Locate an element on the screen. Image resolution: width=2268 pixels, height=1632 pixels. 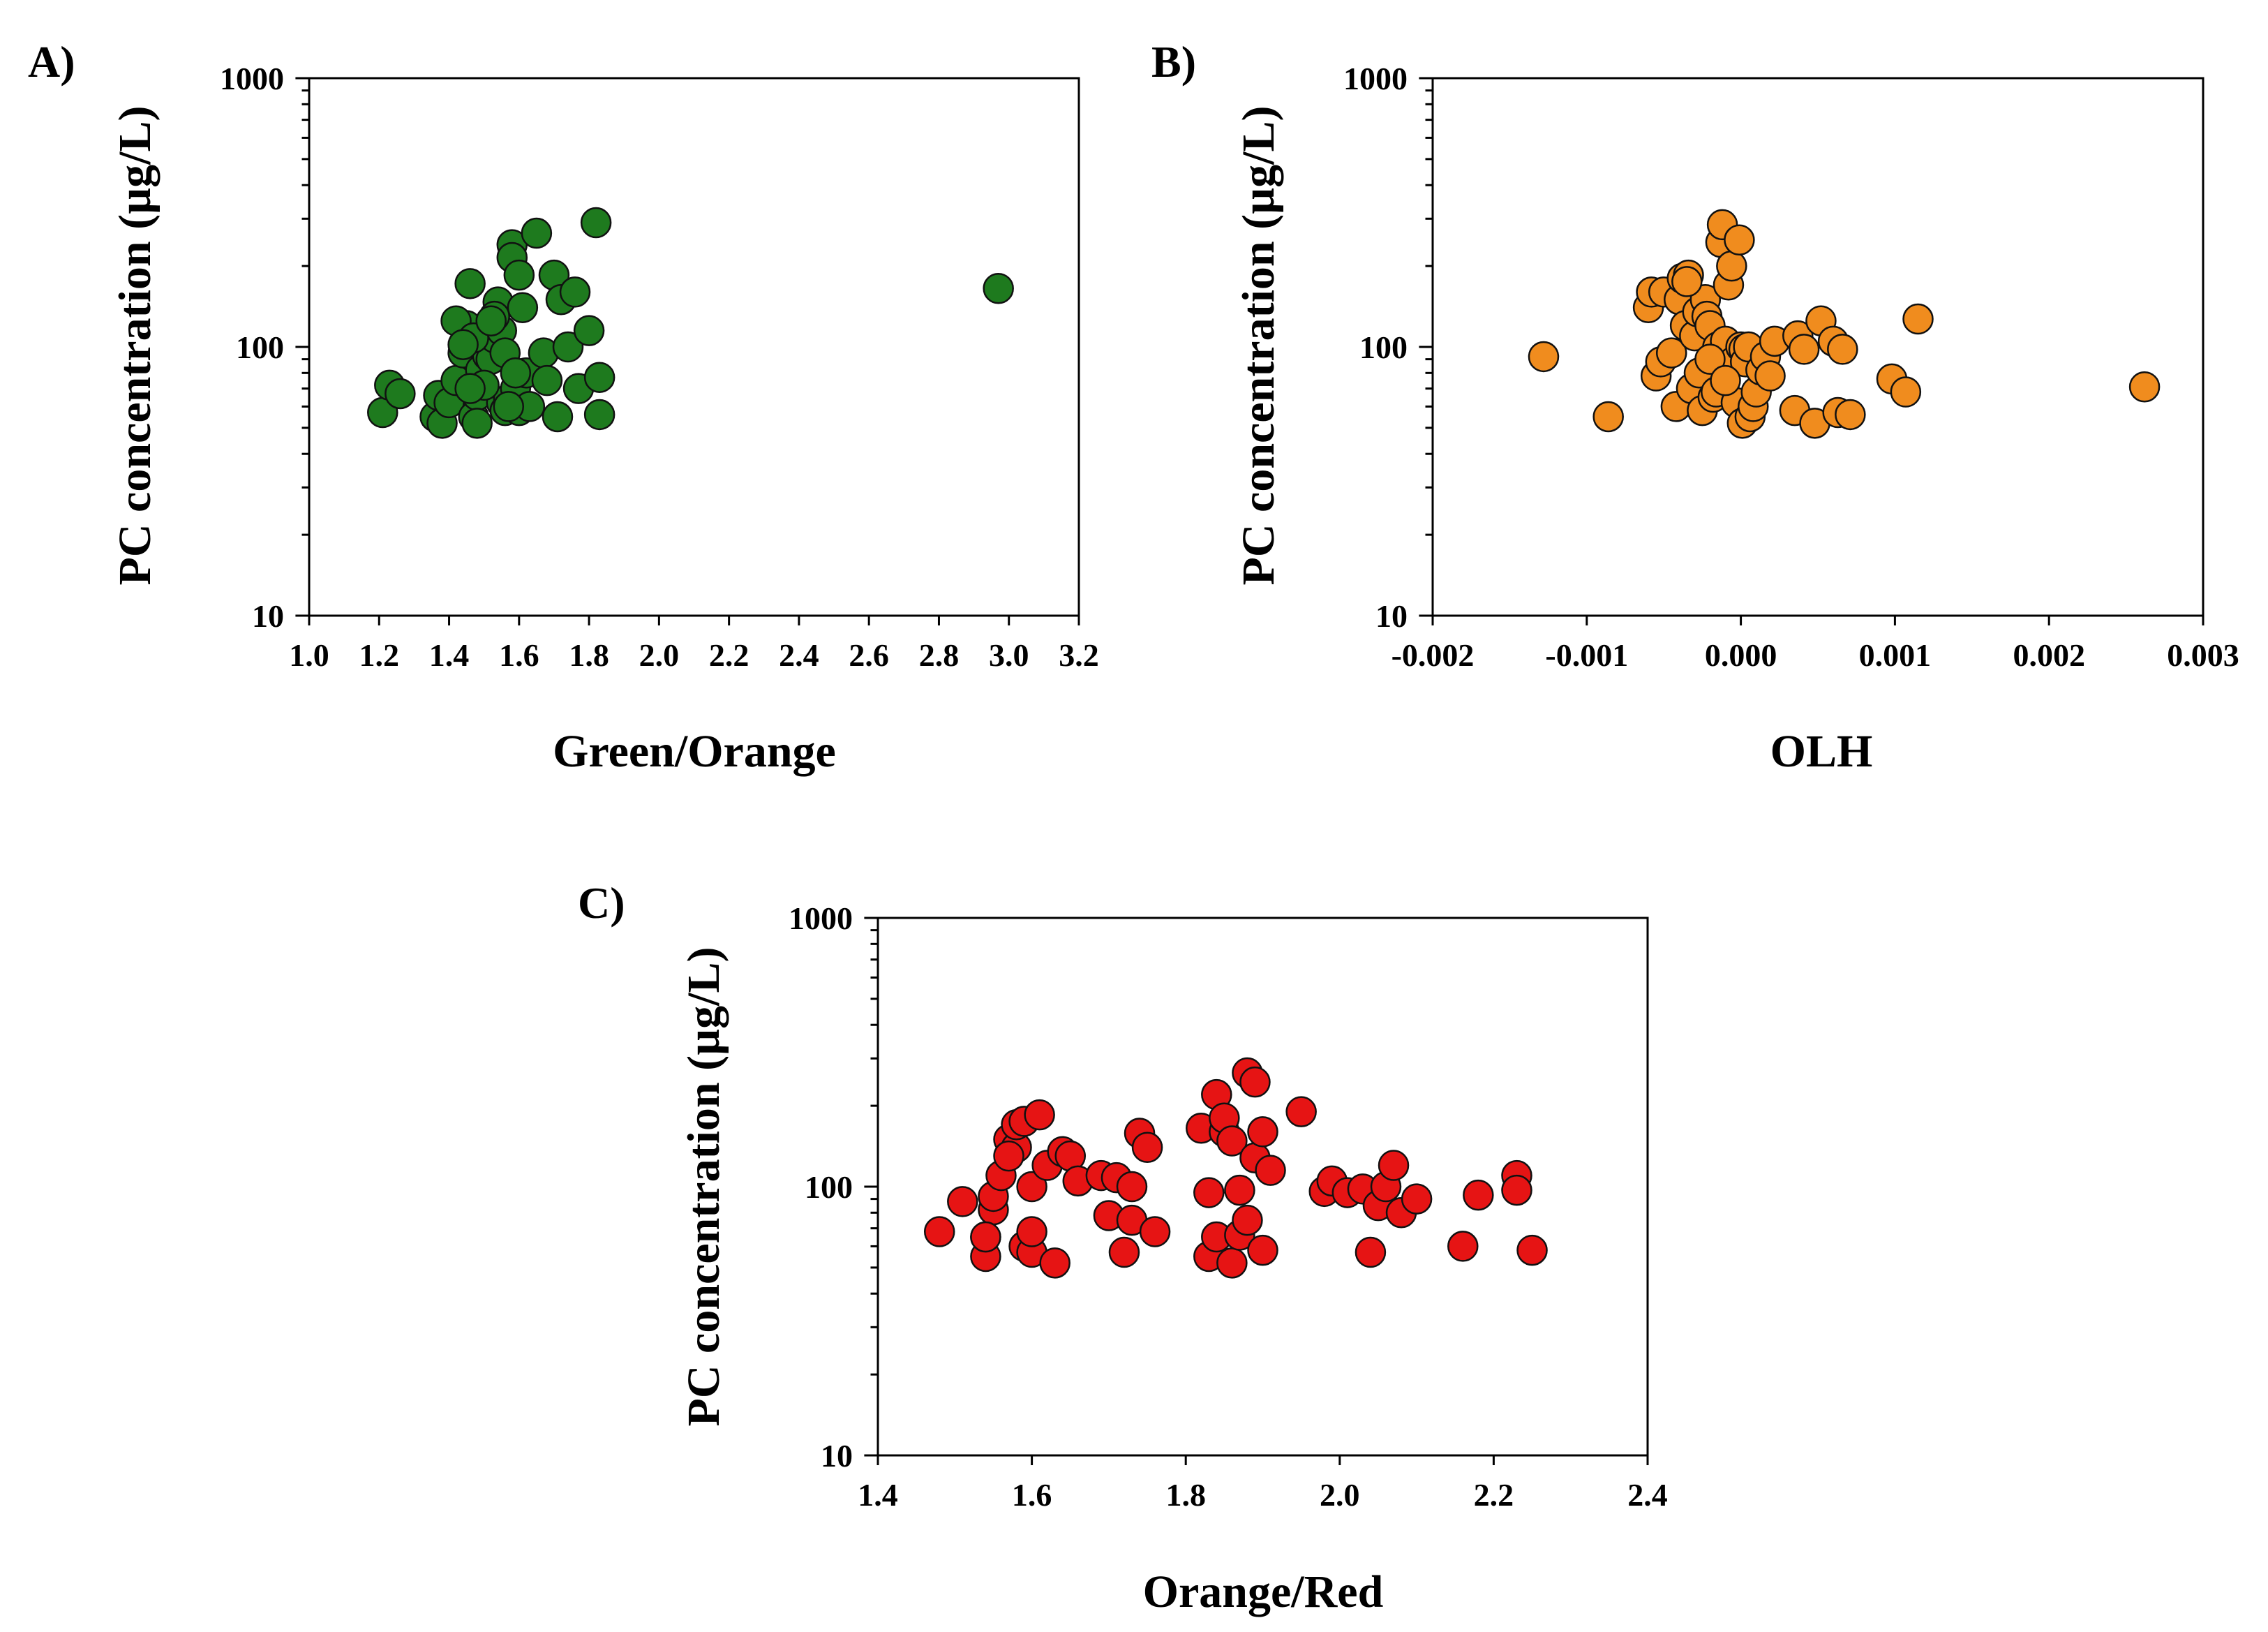
x-tick-label: 0.003 is located at coordinates (2203, 655).